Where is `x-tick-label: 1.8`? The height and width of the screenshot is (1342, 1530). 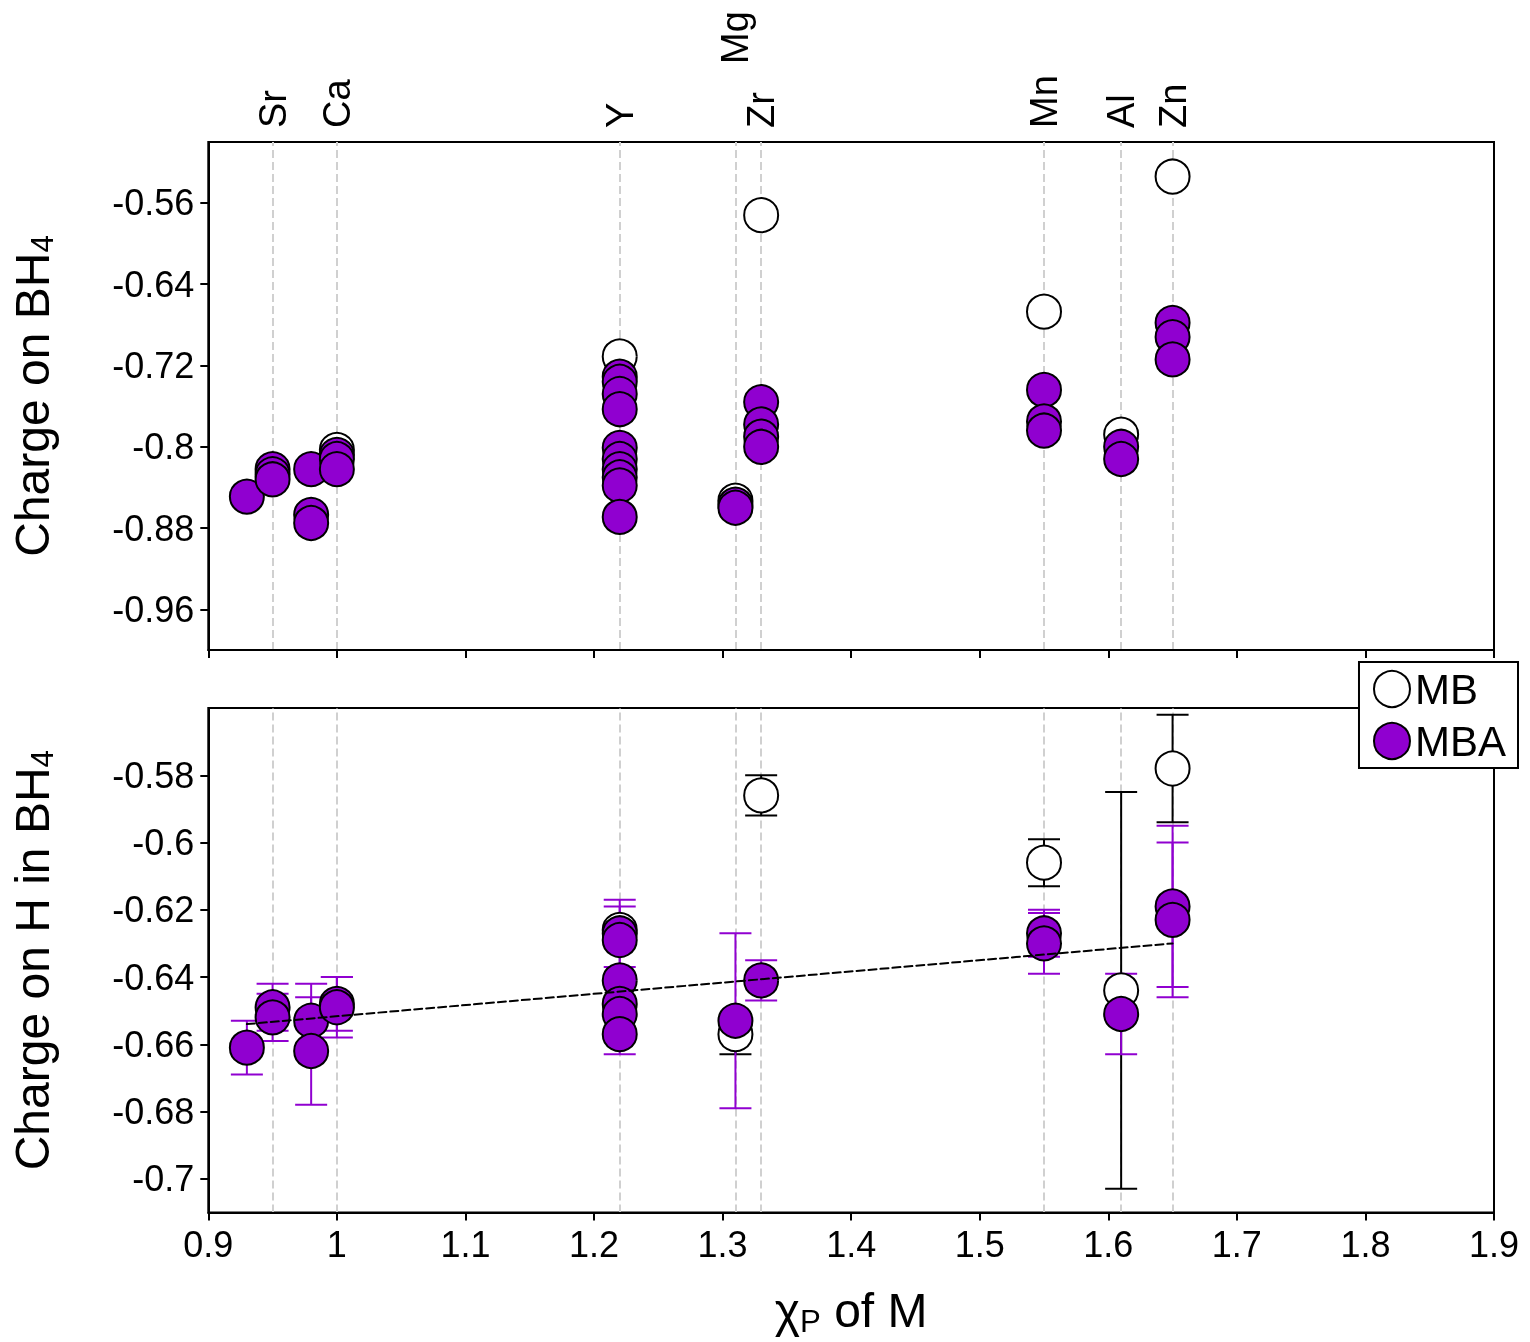 x-tick-label: 1.8 is located at coordinates (1365, 1244).